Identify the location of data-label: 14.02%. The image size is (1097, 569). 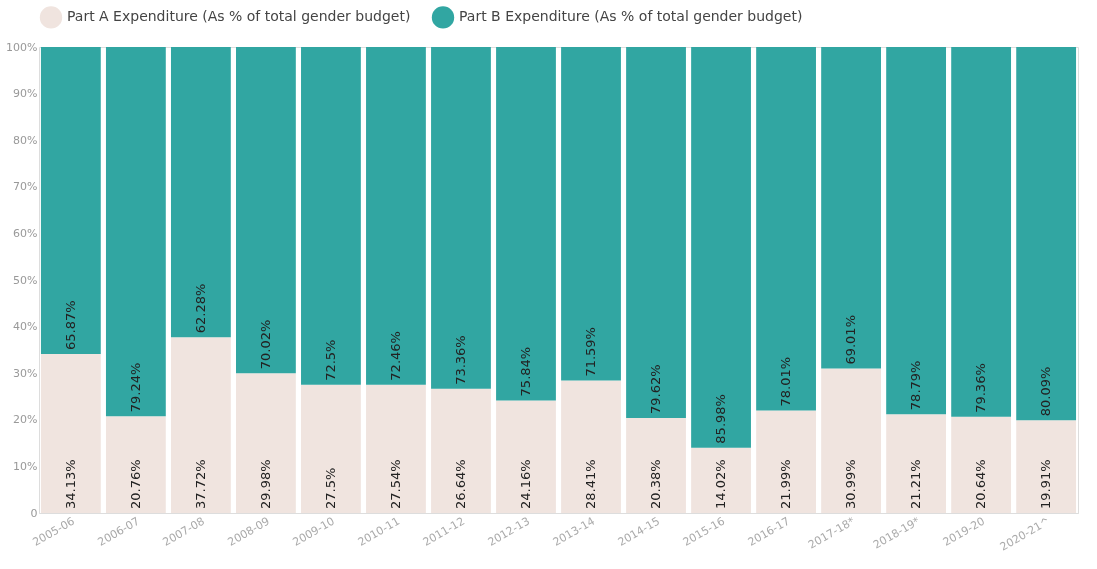
(721, 484).